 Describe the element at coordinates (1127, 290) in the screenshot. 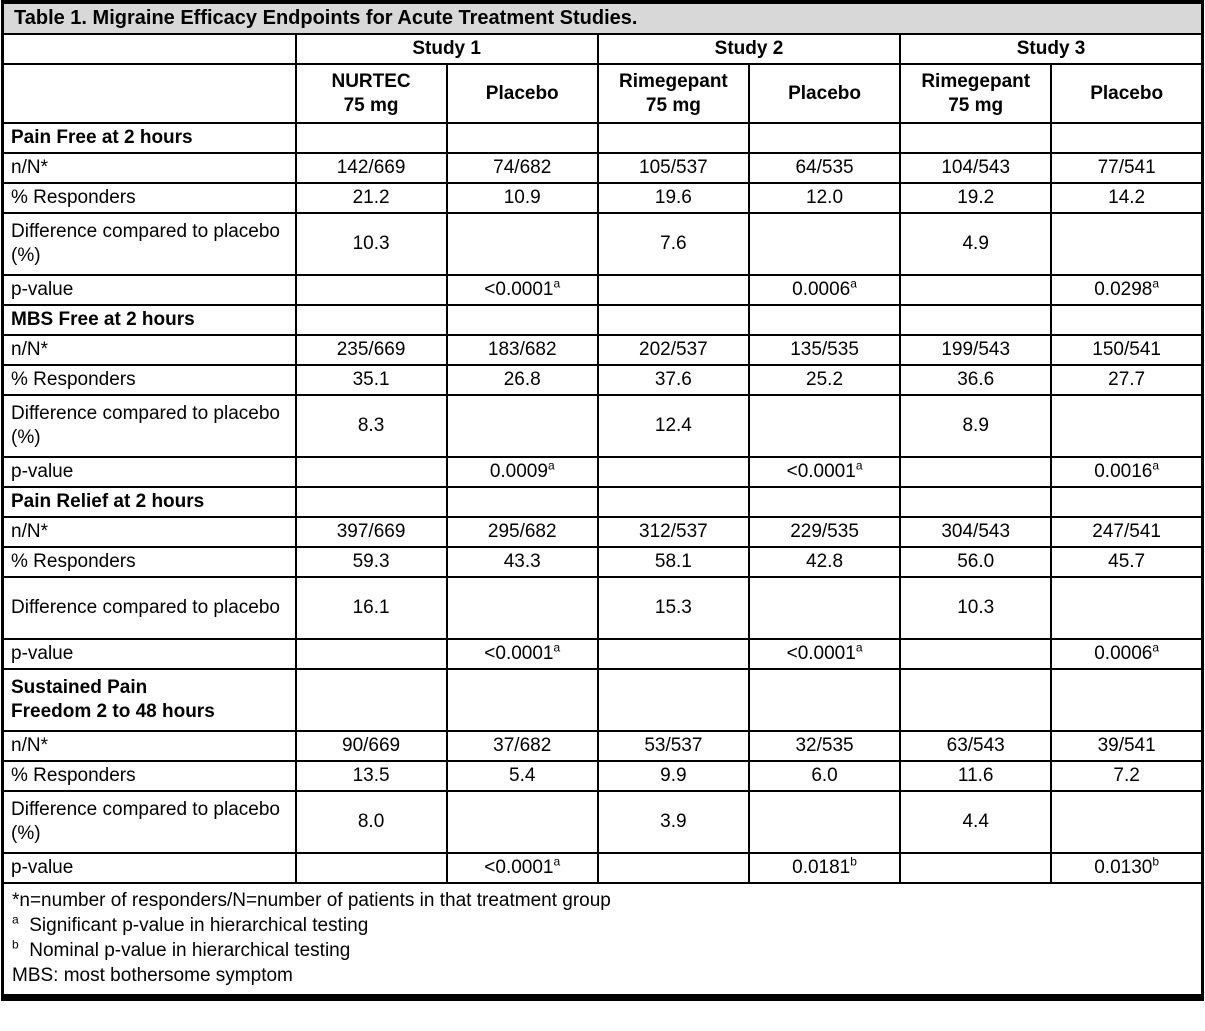

I see `p-value-cell: 0.0298a` at that location.